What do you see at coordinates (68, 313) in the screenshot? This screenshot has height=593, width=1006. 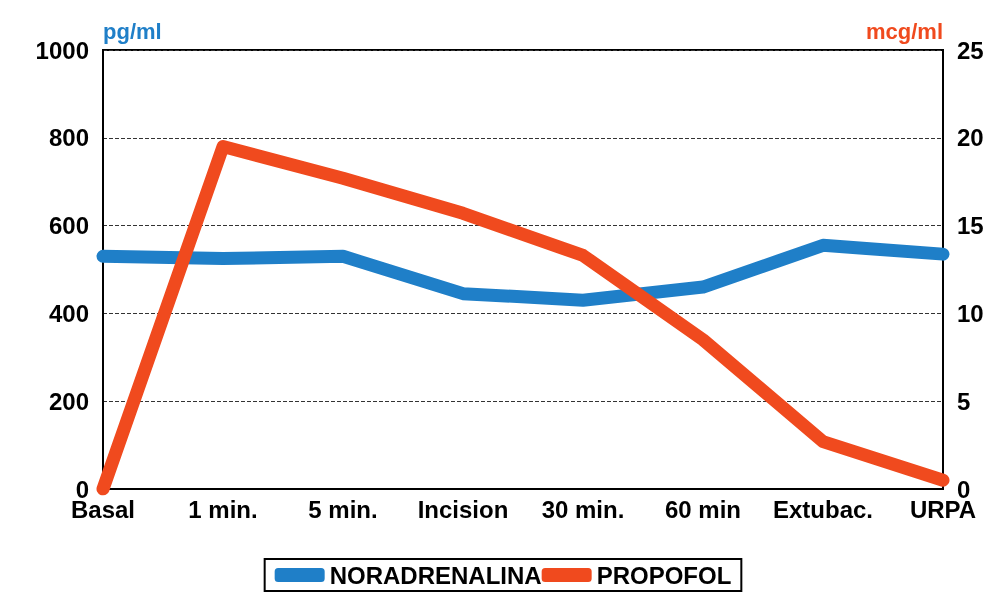 I see `y-tick-label: 400` at bounding box center [68, 313].